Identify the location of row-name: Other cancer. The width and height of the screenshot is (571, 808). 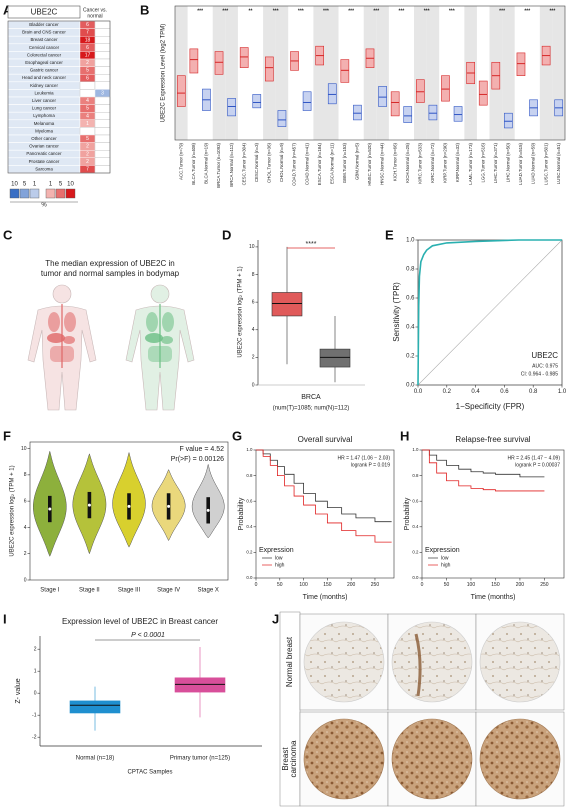
(44, 138).